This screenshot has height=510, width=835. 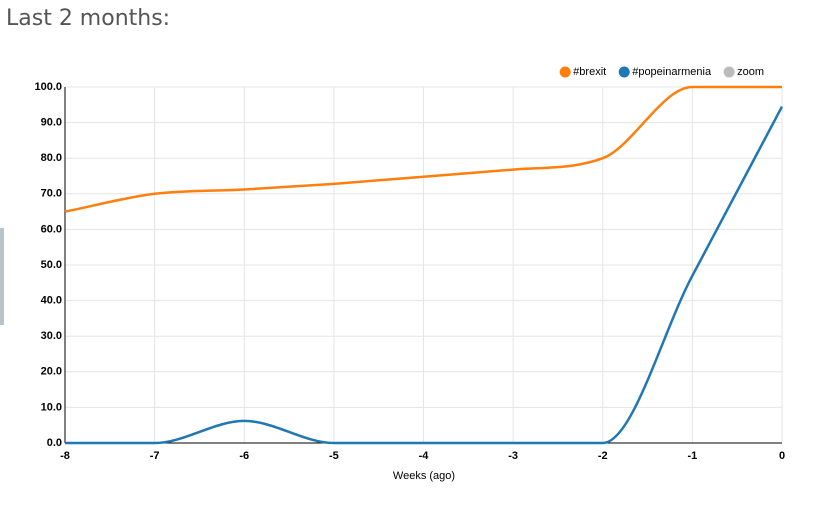 What do you see at coordinates (155, 456) in the screenshot?
I see `x-tick-label: -7` at bounding box center [155, 456].